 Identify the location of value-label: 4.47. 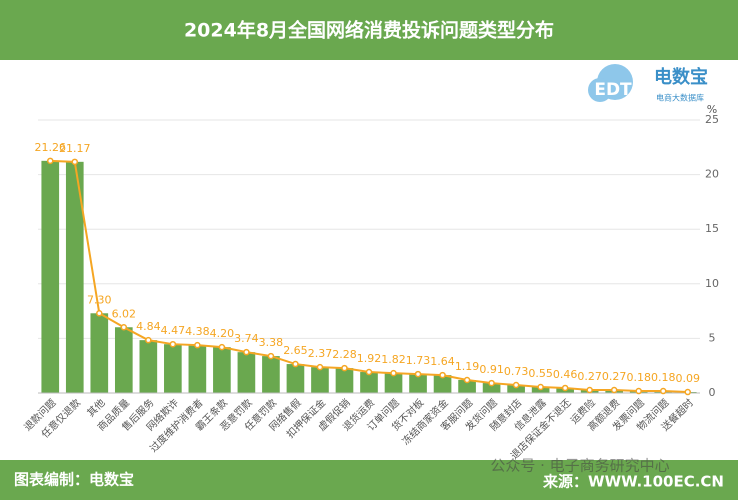
(173, 330).